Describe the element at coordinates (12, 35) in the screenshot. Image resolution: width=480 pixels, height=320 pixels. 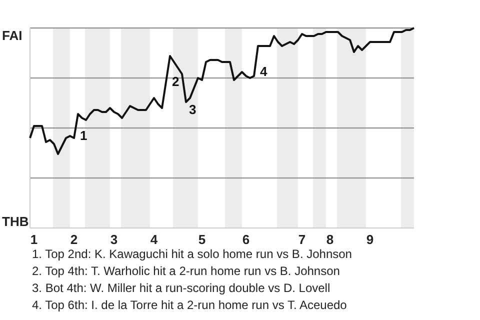
I see `text: FAI` at that location.